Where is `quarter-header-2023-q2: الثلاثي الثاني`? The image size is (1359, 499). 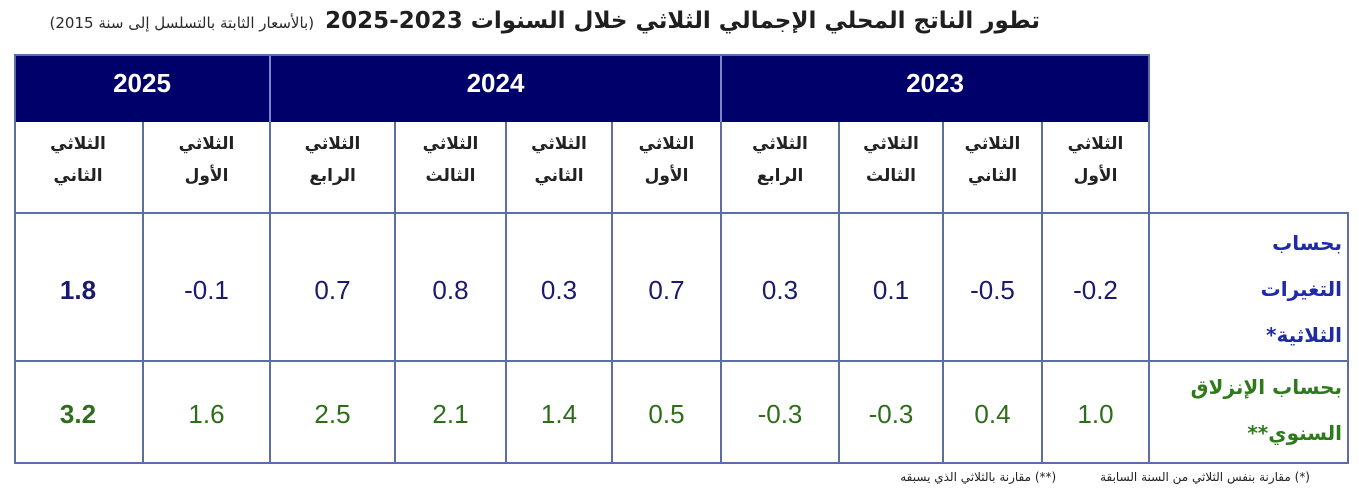 quarter-header-2023-q2: الثلاثي الثاني is located at coordinates (992, 168).